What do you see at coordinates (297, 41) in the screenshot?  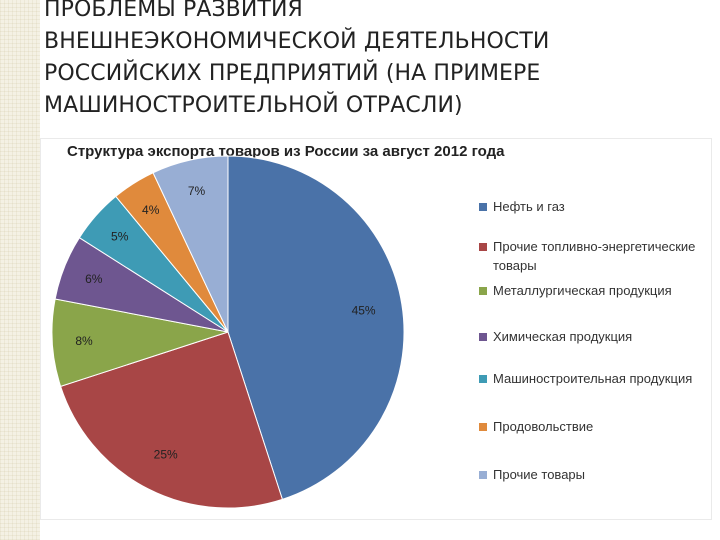 I see `slide-title-line: ВНЕШНЕЭКОНОМИЧЕСКОЙ ДЕЯТЕЛЬНОСТИ` at bounding box center [297, 41].